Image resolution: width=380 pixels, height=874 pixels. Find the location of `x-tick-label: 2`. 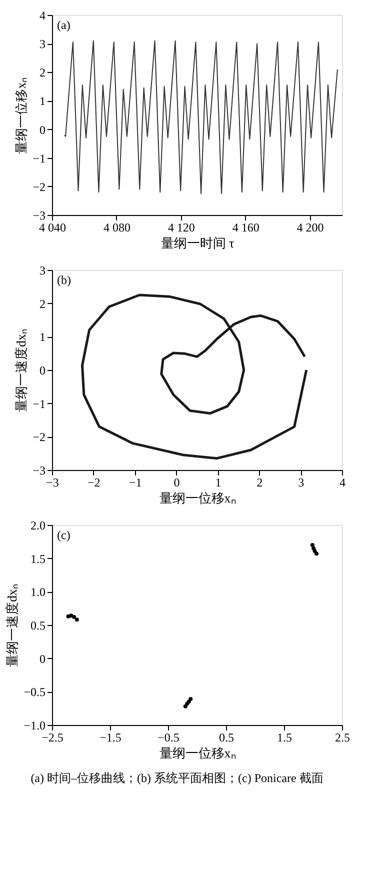

x-tick-label: 2 is located at coordinates (259, 483).